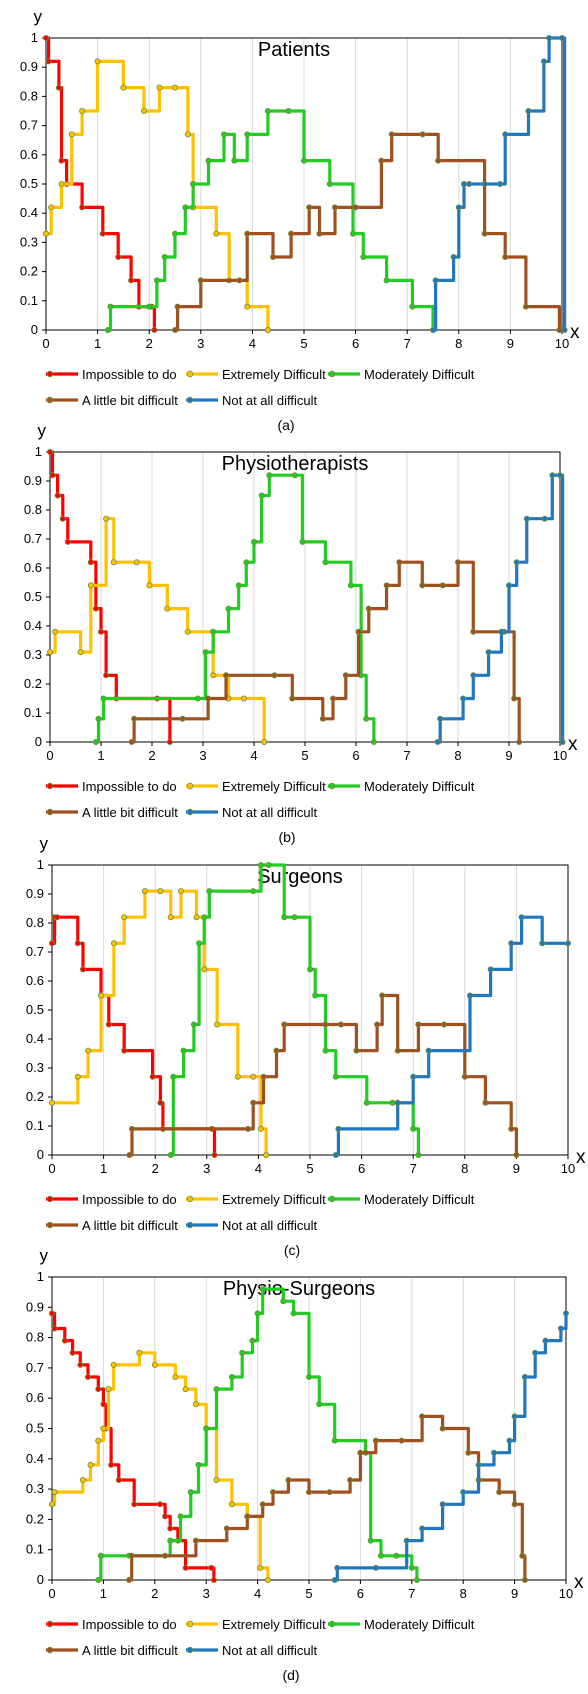 The width and height of the screenshot is (588, 1694). What do you see at coordinates (49, 755) in the screenshot?
I see `x-tick-label: 0` at bounding box center [49, 755].